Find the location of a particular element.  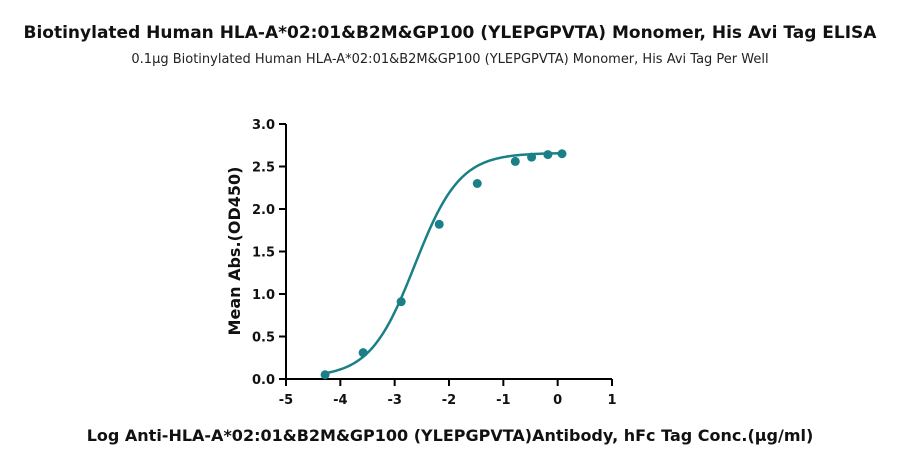

y-tick-label-4: 2.0 is located at coordinates (263, 210).